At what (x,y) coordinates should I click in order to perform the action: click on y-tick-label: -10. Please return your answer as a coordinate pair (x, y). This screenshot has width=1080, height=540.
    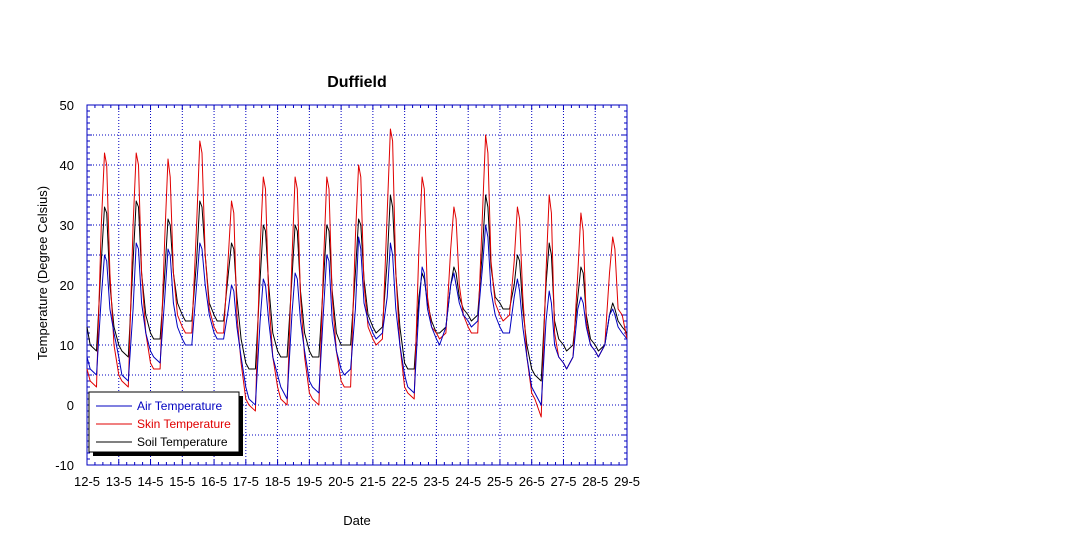
    Looking at the image, I should click on (64, 465).